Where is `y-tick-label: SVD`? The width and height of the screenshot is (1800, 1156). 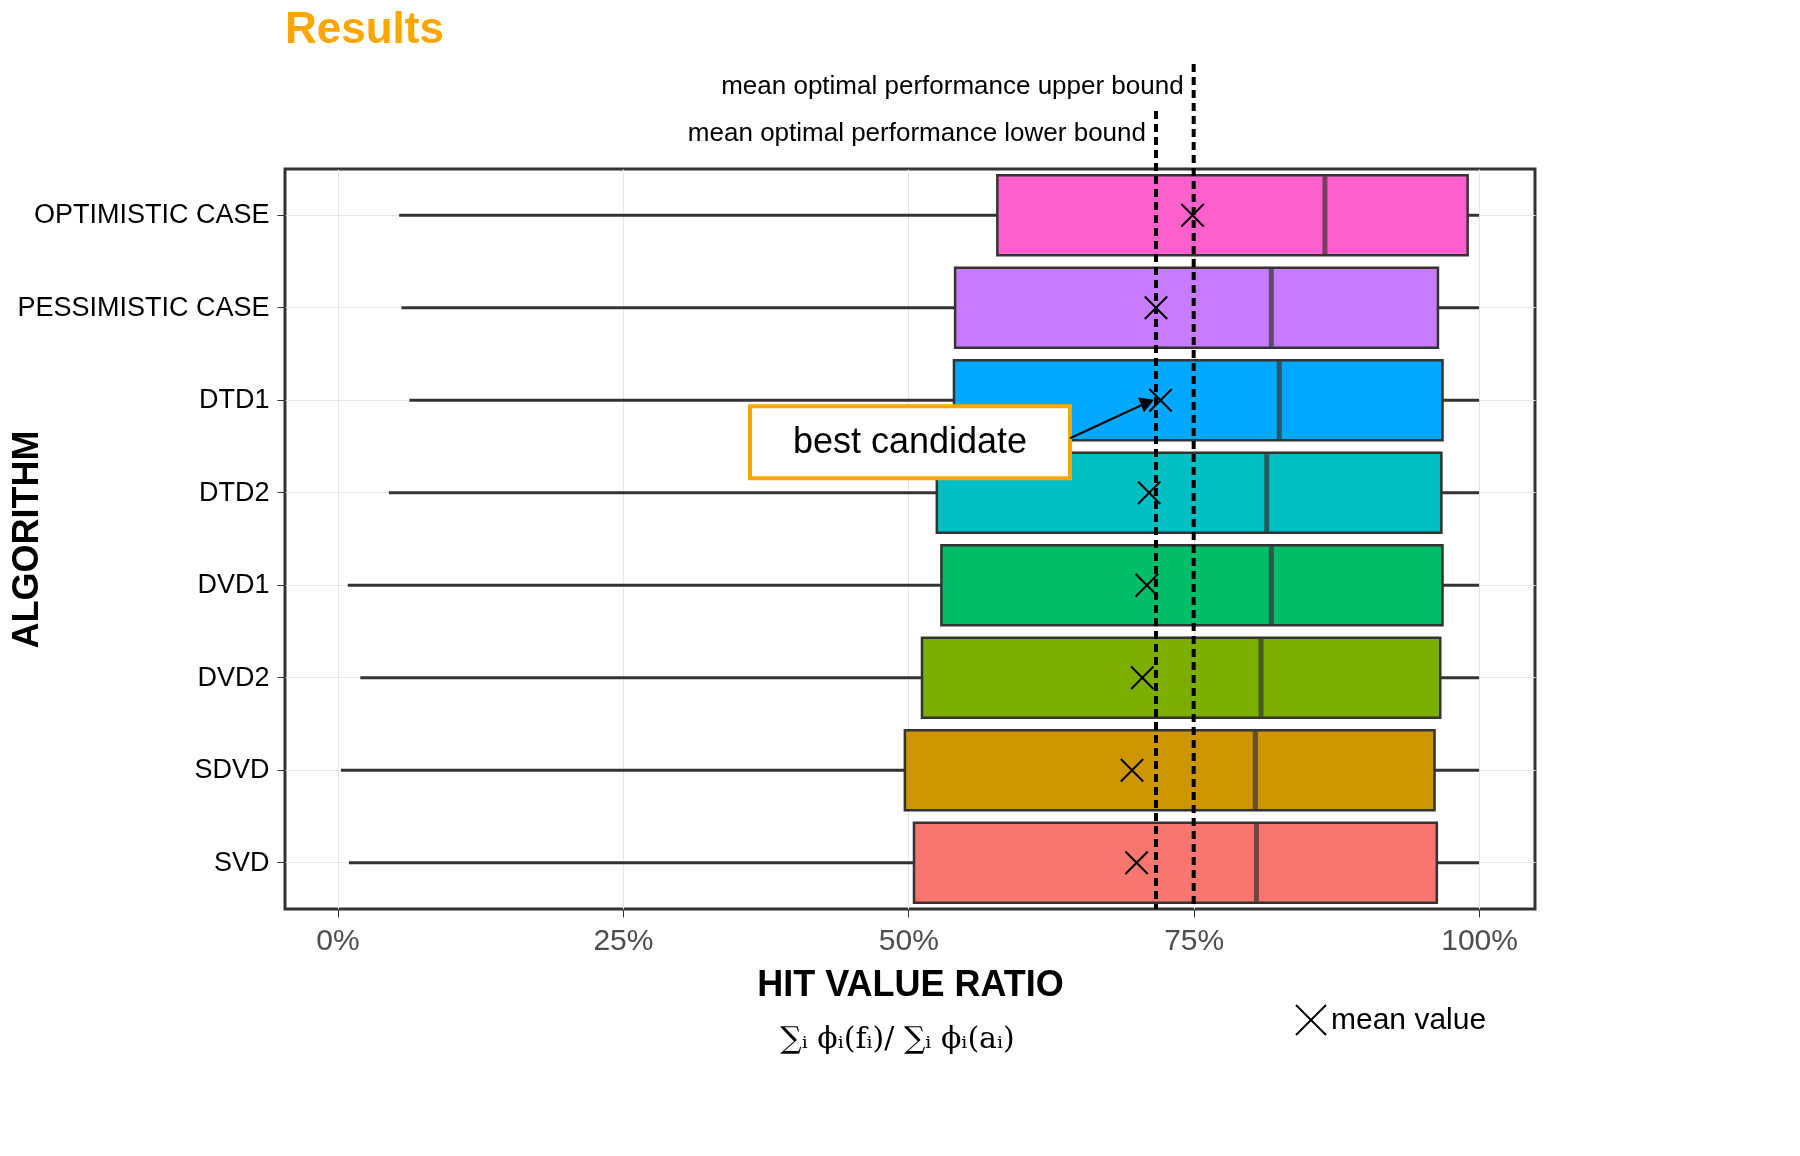
y-tick-label: SVD is located at coordinates (241, 861).